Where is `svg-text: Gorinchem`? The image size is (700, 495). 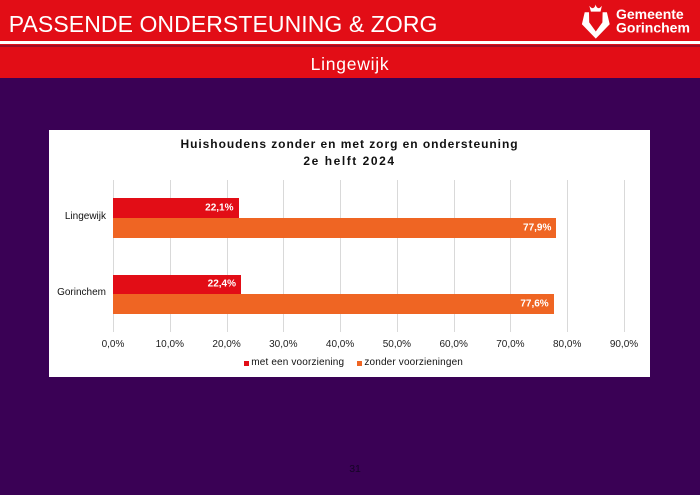 svg-text: Gorinchem is located at coordinates (653, 28).